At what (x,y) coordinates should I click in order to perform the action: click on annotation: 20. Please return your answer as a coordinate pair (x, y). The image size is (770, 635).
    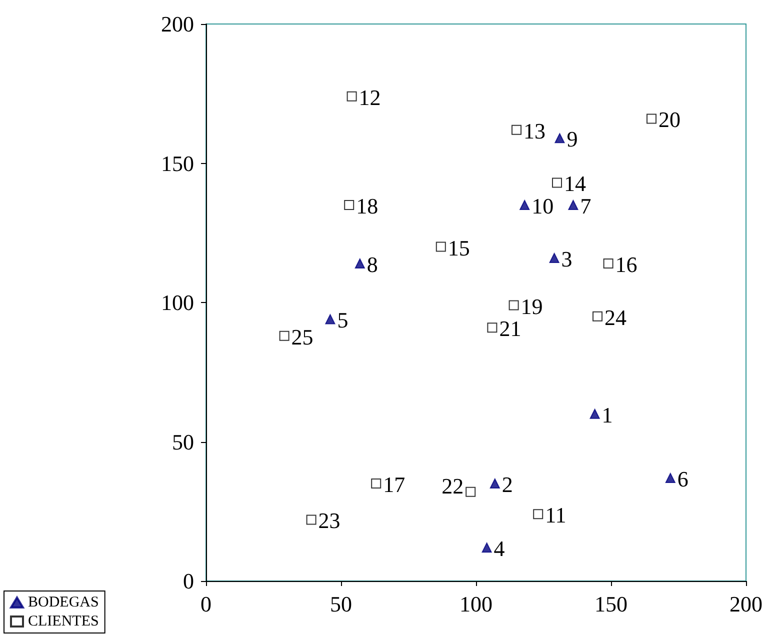
    Looking at the image, I should click on (669, 119).